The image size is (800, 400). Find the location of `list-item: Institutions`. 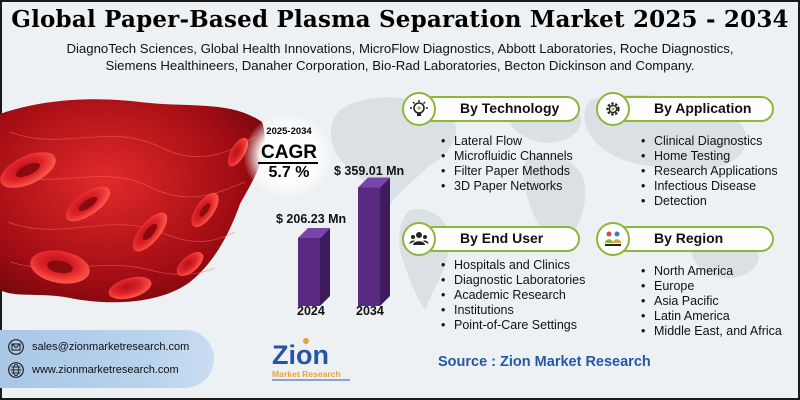

list-item: Institutions is located at coordinates (512, 310).